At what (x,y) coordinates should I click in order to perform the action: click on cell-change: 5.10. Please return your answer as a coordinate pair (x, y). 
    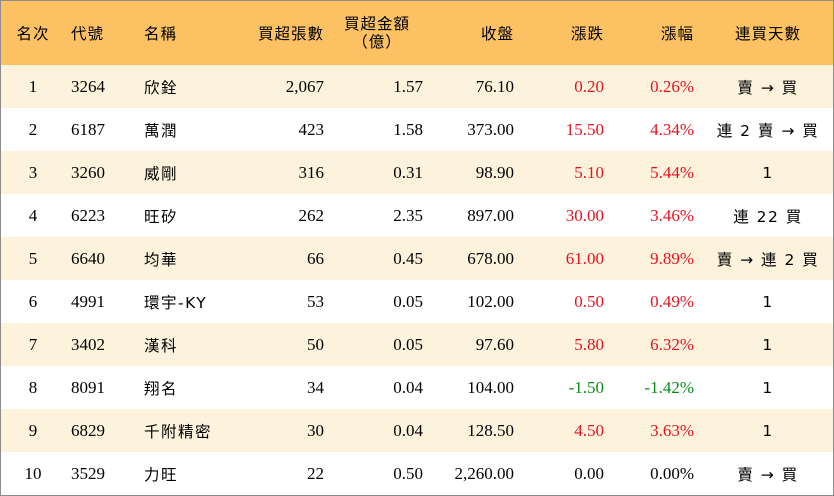
    Looking at the image, I should click on (589, 172).